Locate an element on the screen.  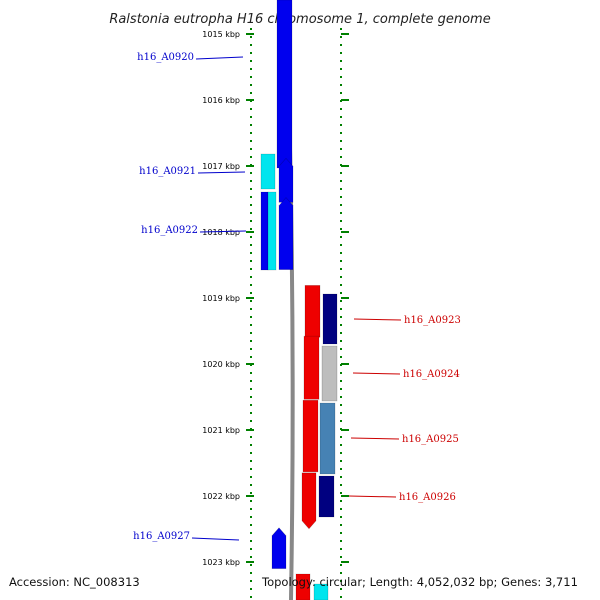
ruler-label: 1018 kbp is located at coordinates (221, 232).